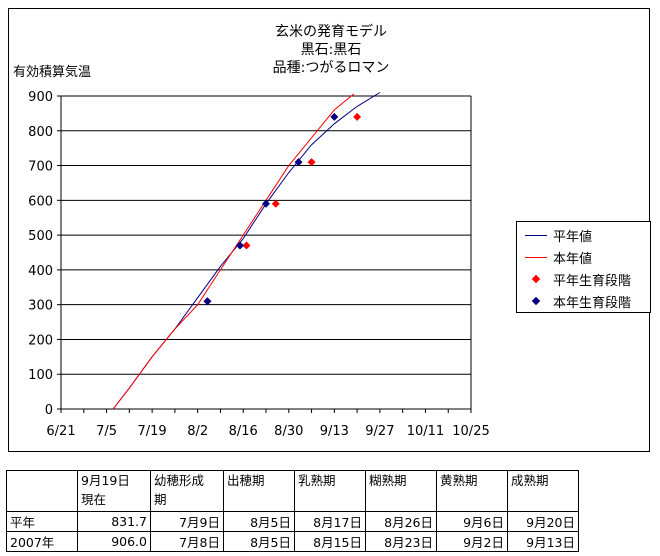 Image resolution: width=660 pixels, height=556 pixels. What do you see at coordinates (197, 431) in the screenshot?
I see `x-tick-label: 8/2` at bounding box center [197, 431].